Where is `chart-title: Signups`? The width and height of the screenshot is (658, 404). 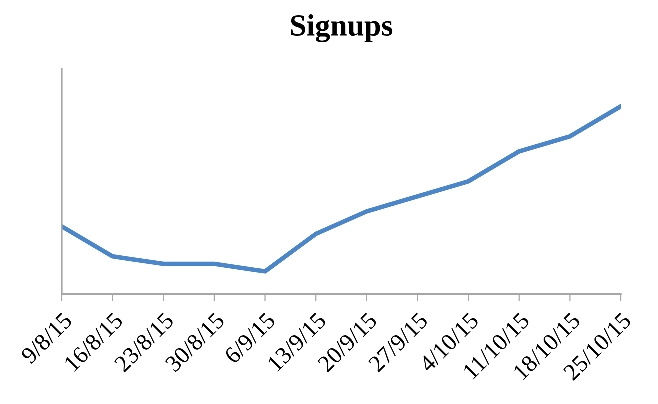
chart-title: Signups is located at coordinates (342, 28).